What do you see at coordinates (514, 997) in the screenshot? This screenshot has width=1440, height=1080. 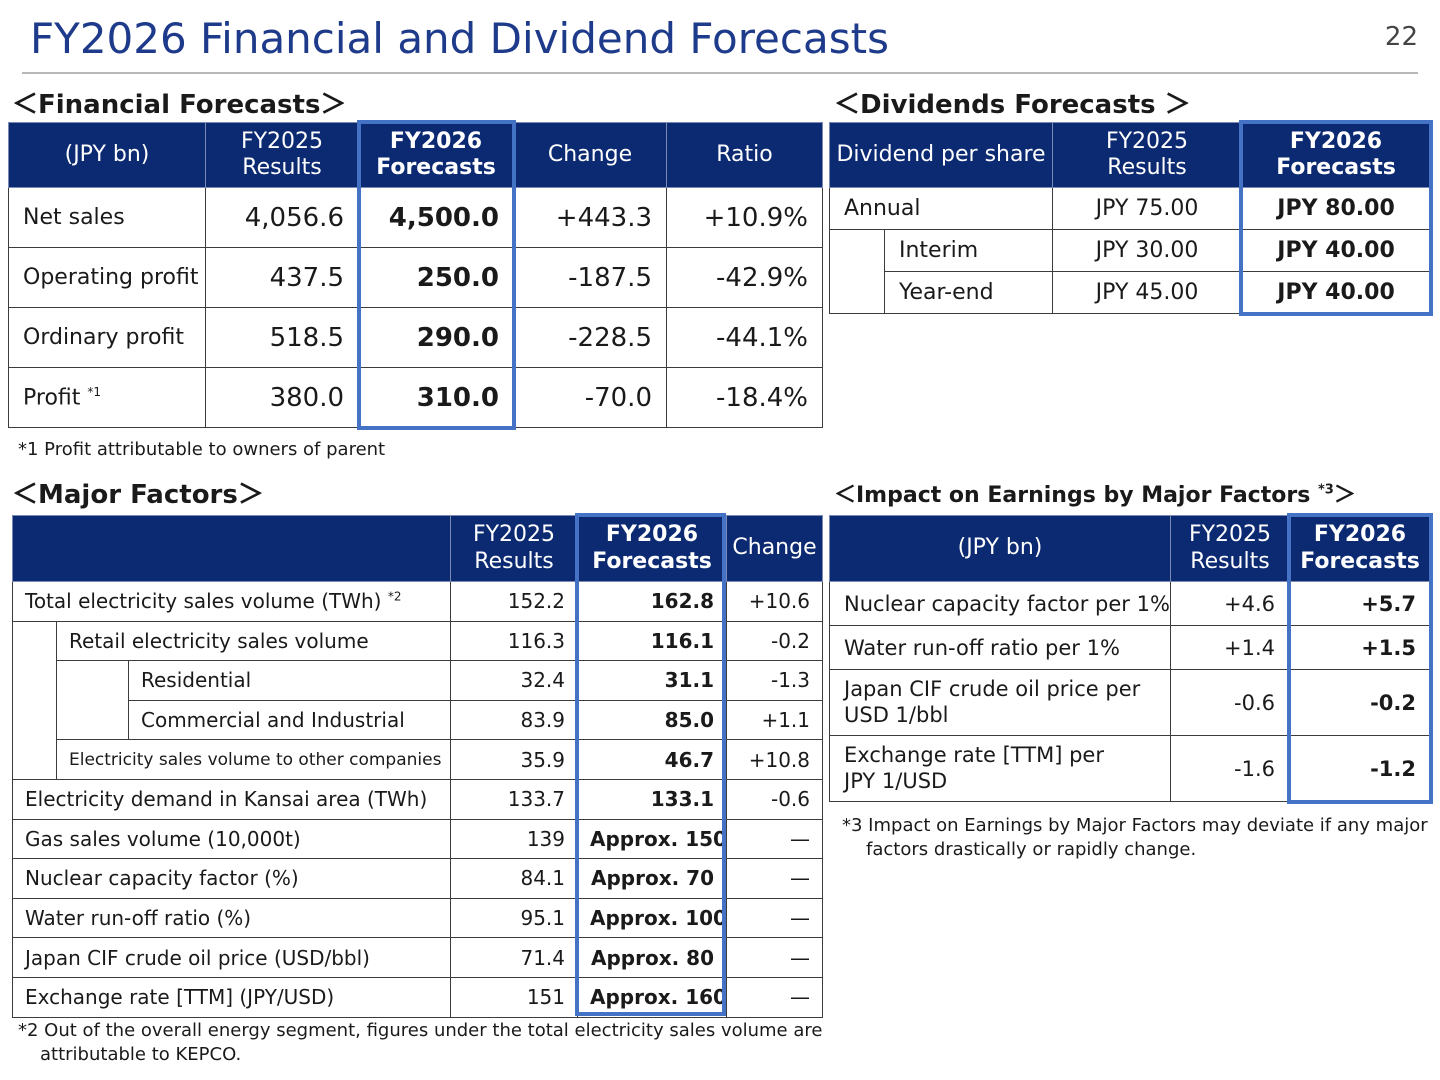 I see `results-cell: 151` at bounding box center [514, 997].